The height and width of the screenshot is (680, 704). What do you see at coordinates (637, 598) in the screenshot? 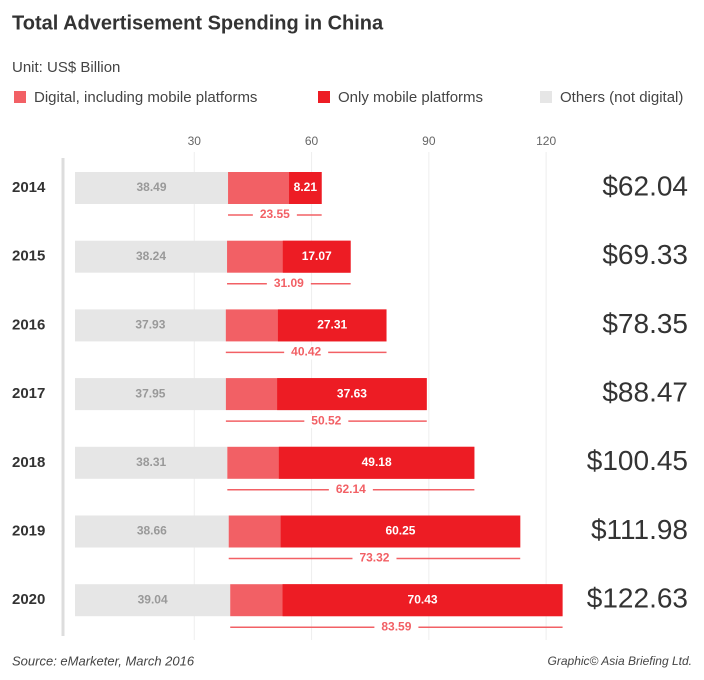
I see `total-label: $122.63` at bounding box center [637, 598].